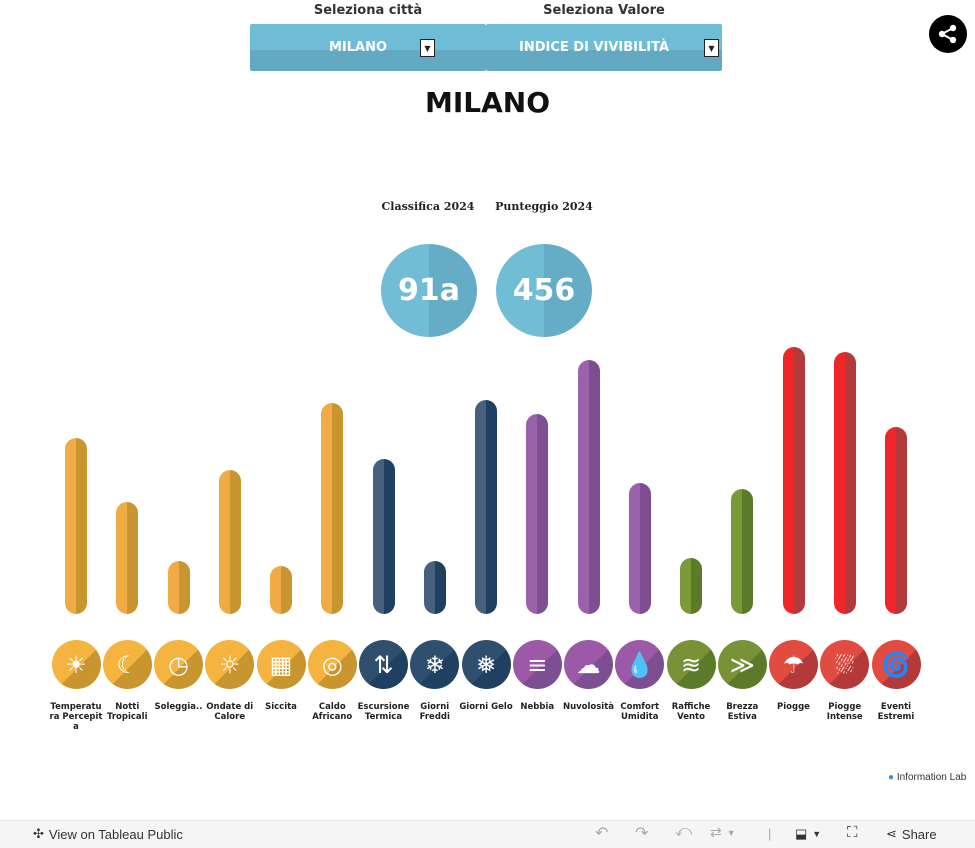 The width and height of the screenshot is (975, 848). I want to click on sun-icon: ☀, so click(76, 664).